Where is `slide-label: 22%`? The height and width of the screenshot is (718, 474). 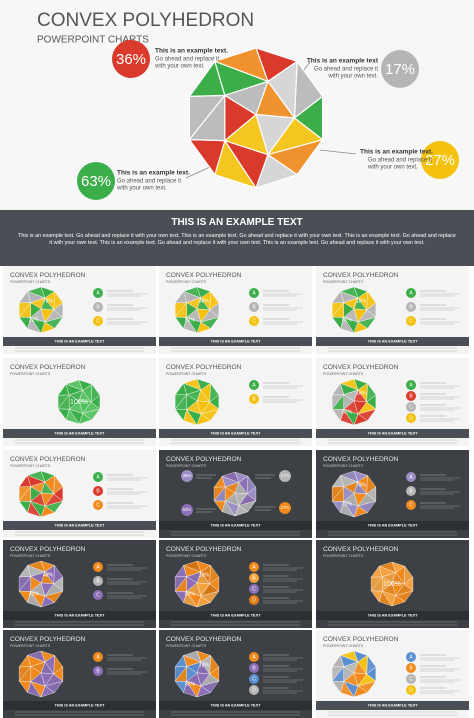 slide-label: 22% is located at coordinates (34, 320).